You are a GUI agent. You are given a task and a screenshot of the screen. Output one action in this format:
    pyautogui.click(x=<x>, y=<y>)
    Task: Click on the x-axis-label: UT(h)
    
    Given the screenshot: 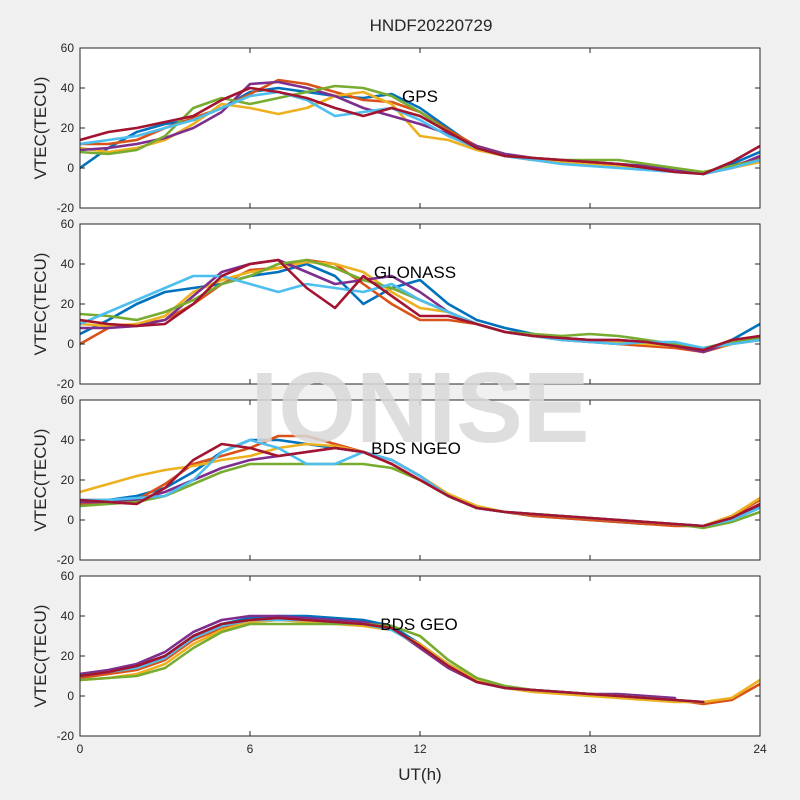 What is the action you would take?
    pyautogui.click(x=419, y=774)
    